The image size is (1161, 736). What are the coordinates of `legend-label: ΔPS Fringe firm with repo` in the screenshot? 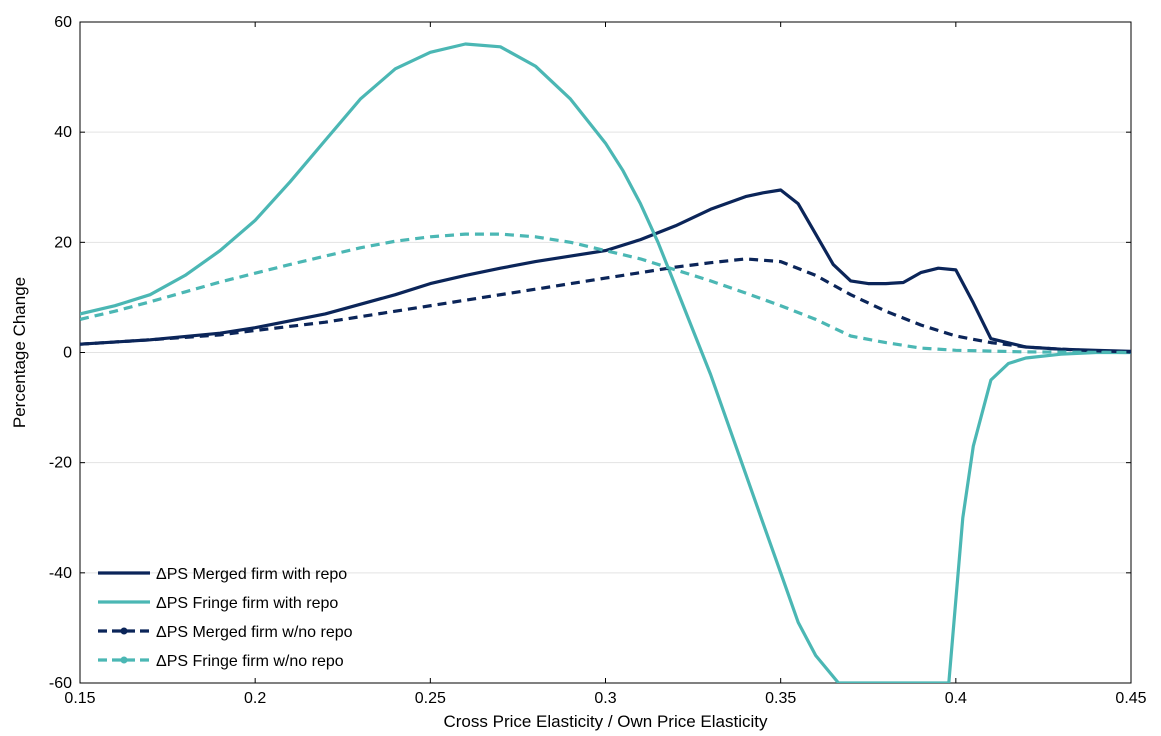 It's located at (247, 603).